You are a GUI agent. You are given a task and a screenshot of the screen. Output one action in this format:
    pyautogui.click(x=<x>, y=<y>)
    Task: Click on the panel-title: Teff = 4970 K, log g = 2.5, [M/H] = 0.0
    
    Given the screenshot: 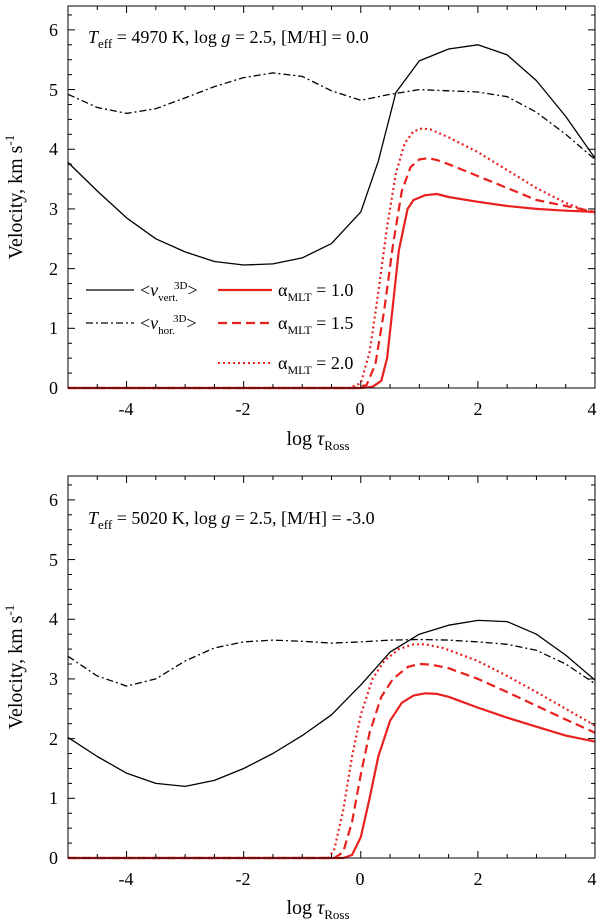 What is the action you would take?
    pyautogui.click(x=228, y=39)
    